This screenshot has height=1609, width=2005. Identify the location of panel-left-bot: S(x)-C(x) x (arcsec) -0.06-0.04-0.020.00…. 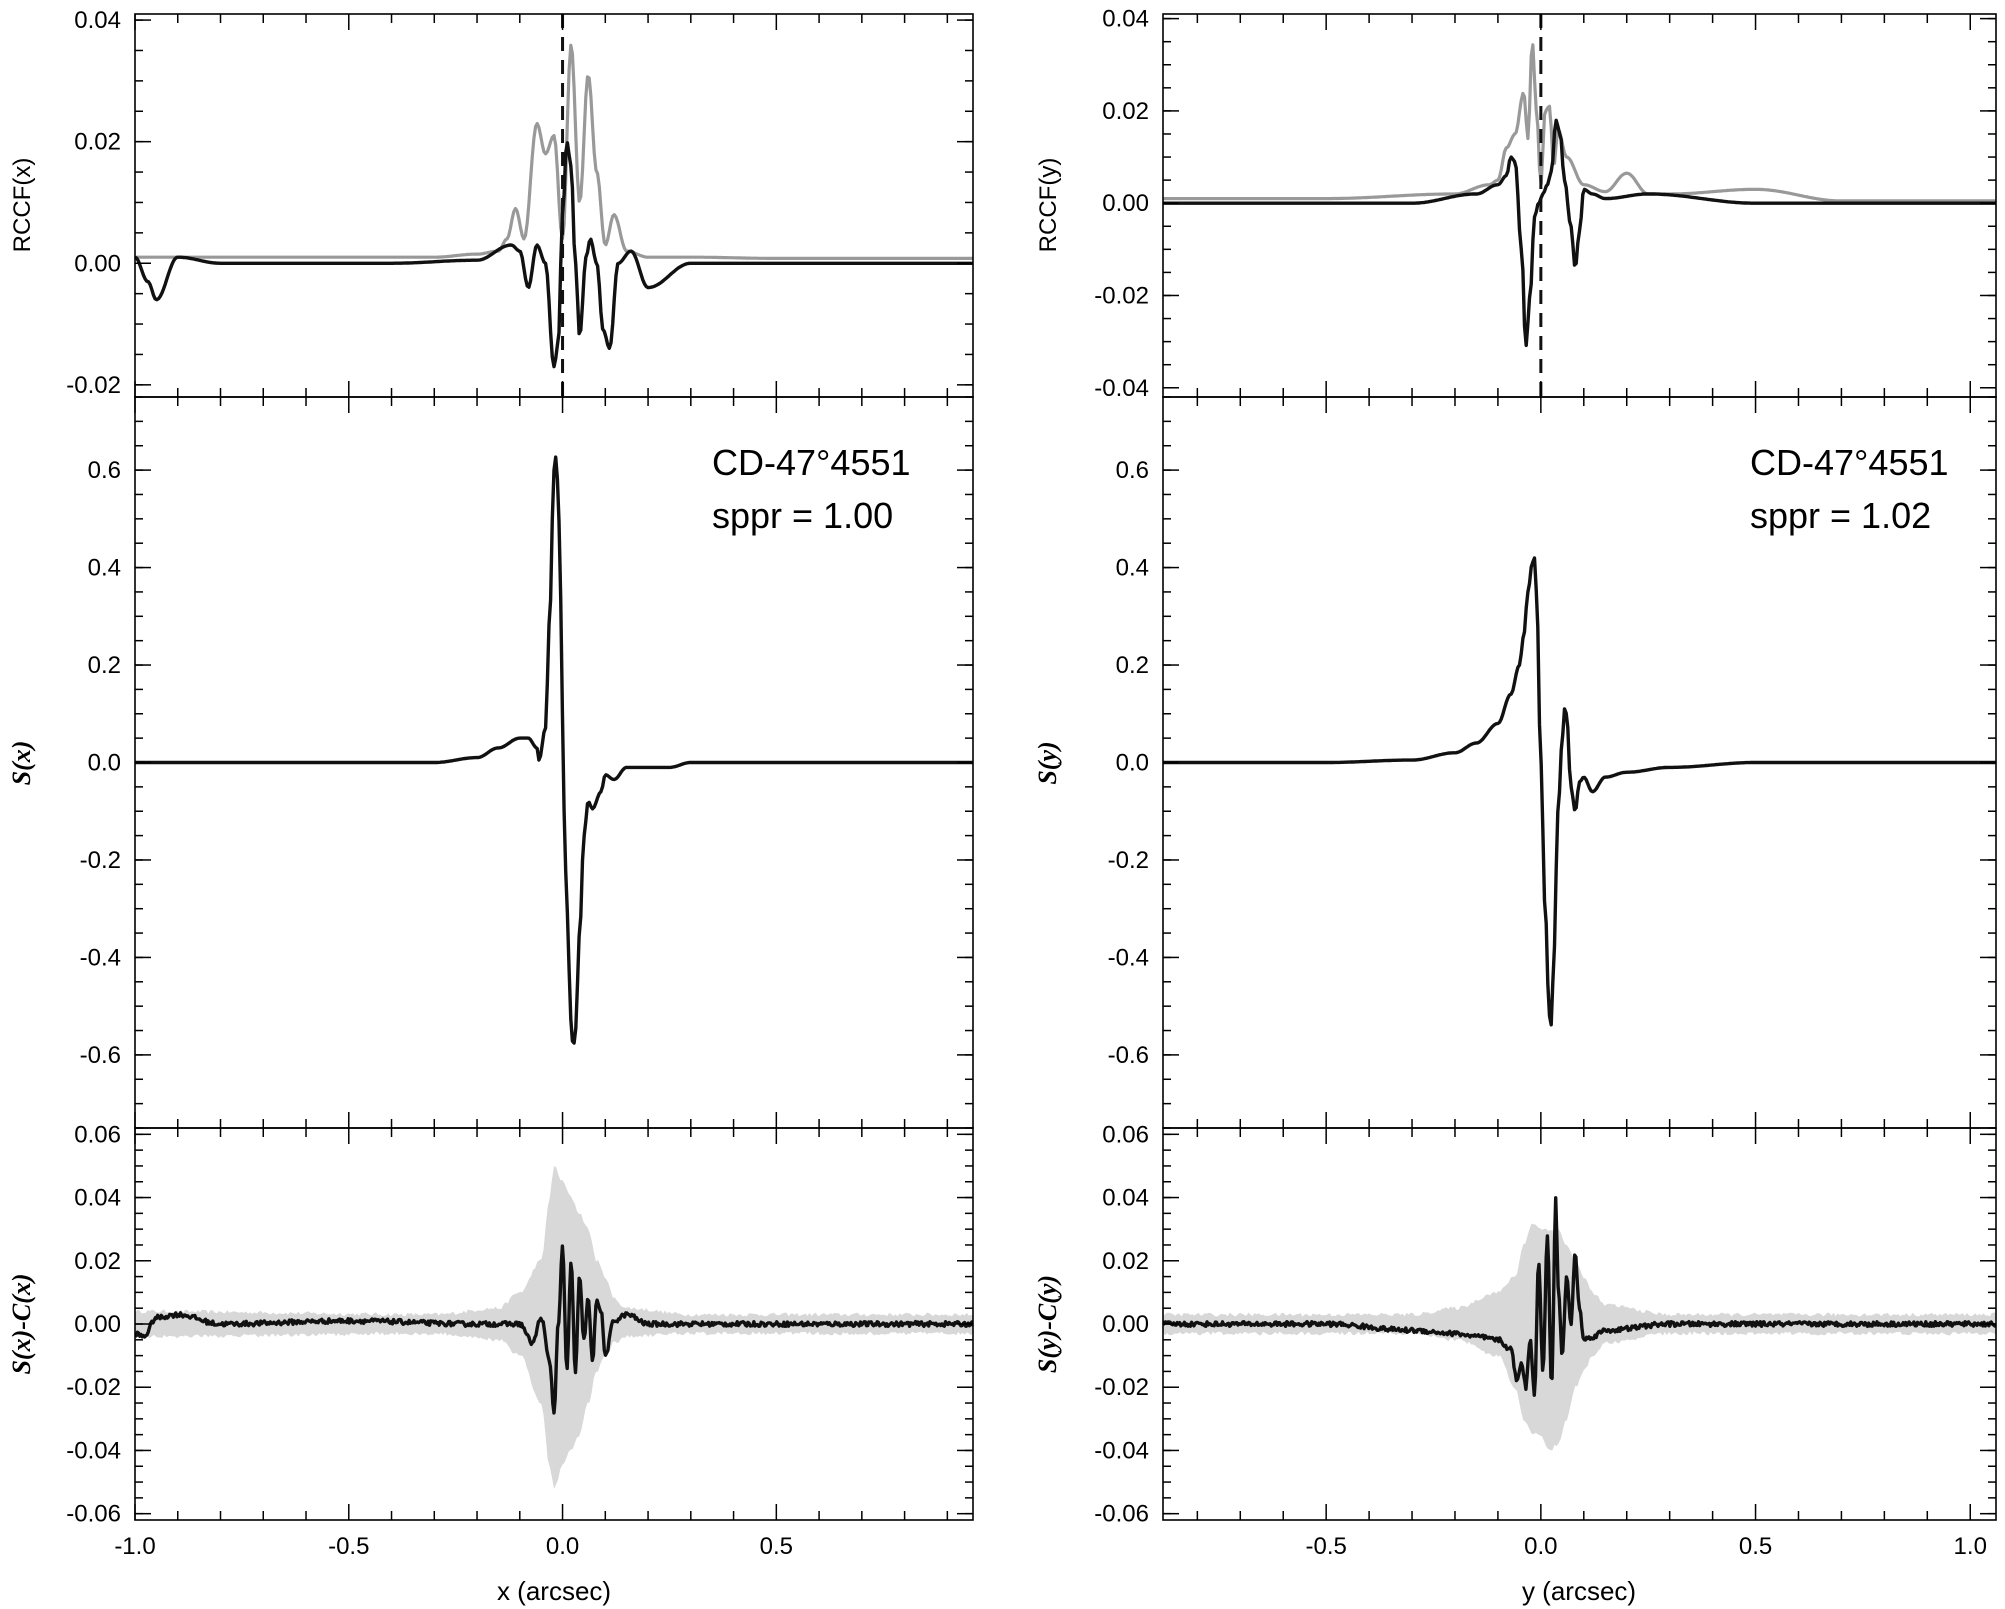
(490, 1363).